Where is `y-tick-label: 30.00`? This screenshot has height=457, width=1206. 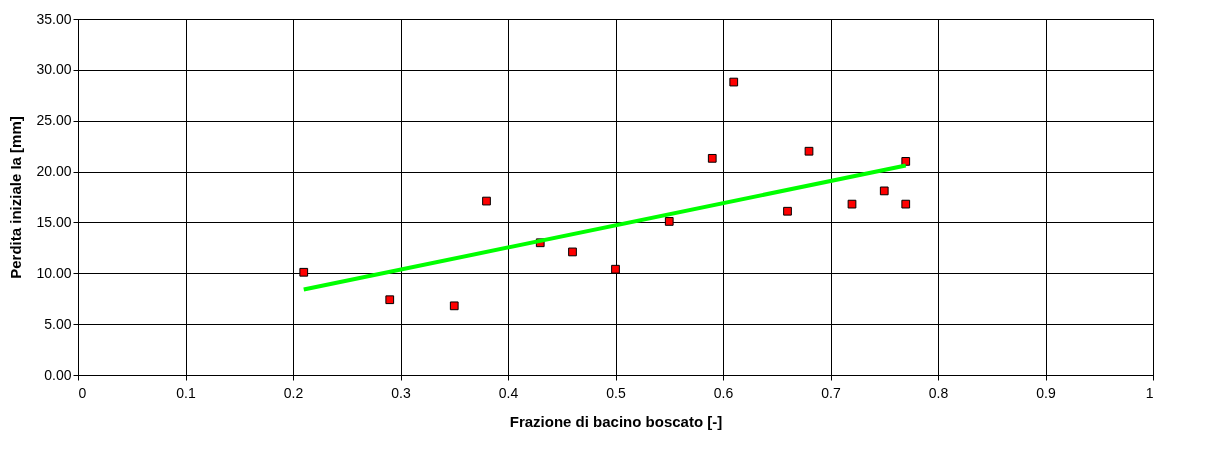 y-tick-label: 30.00 is located at coordinates (54, 69).